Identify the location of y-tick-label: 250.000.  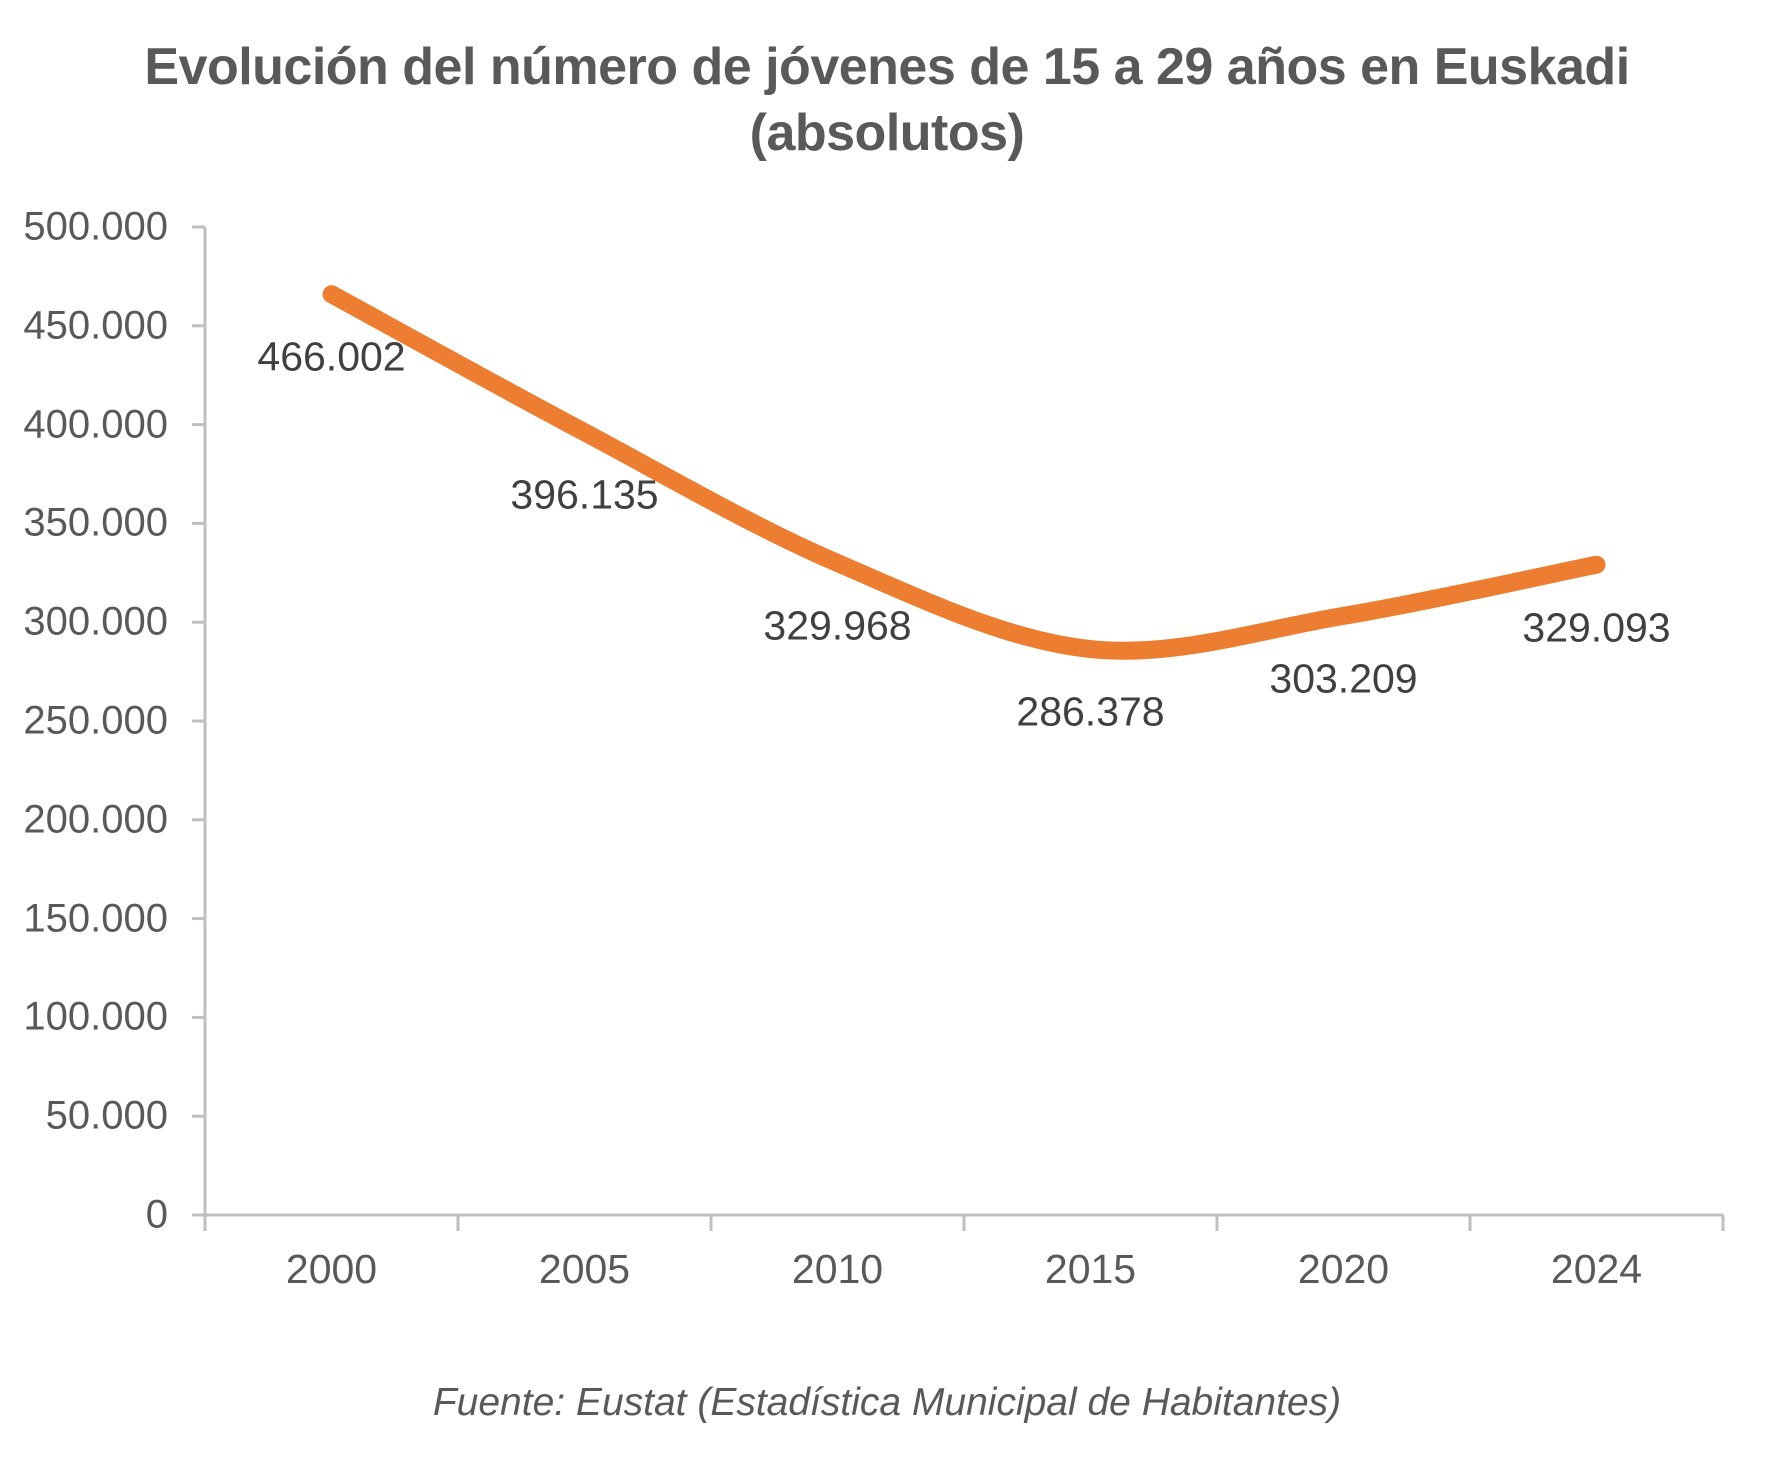
(95, 720).